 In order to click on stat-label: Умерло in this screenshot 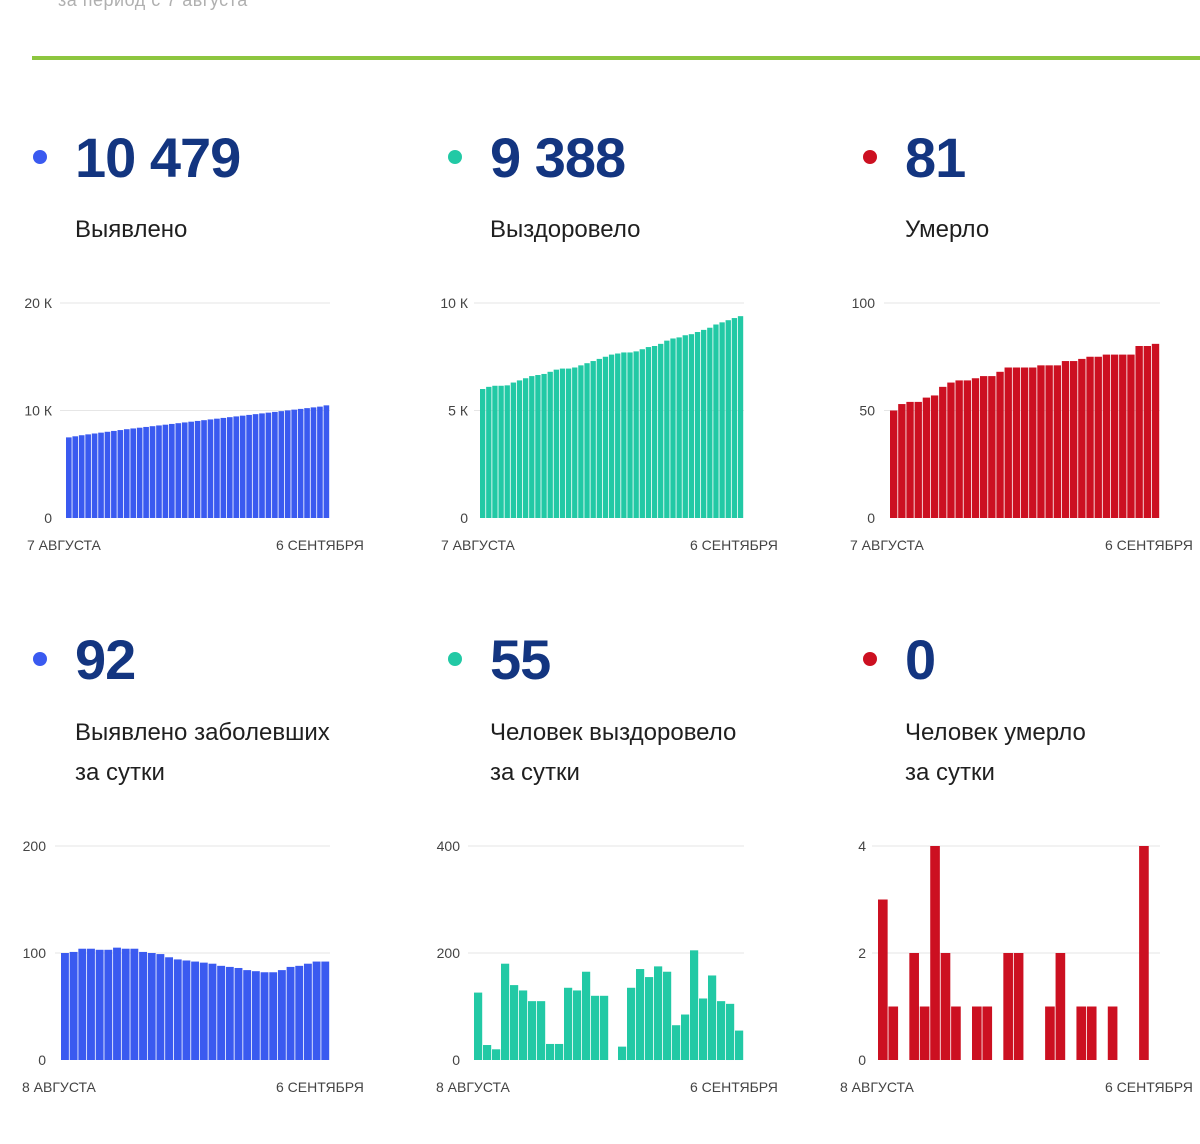, I will do `click(947, 229)`.